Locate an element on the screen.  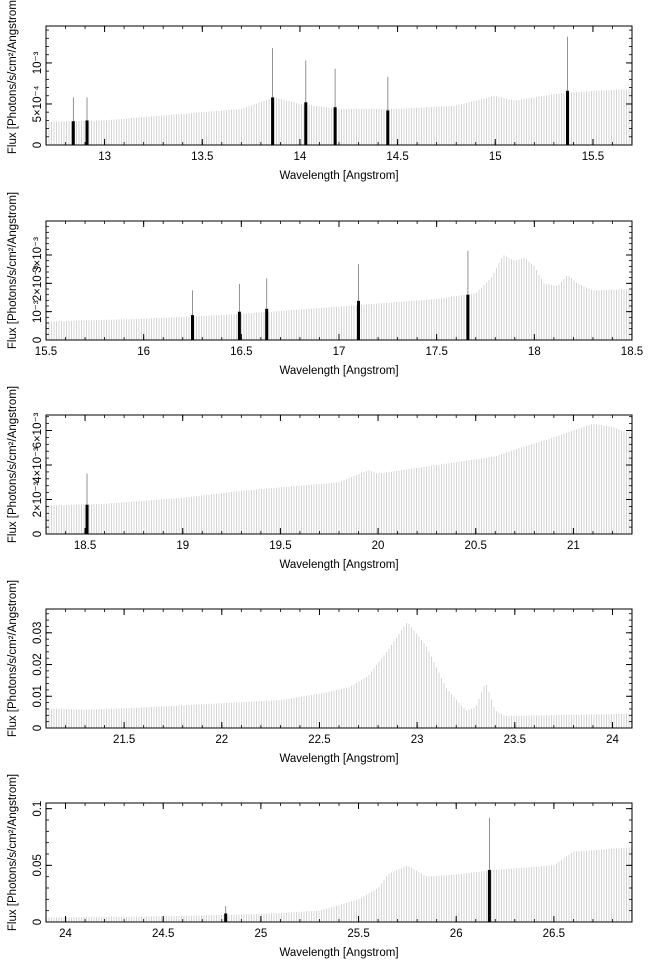
x-tick-label: 17 is located at coordinates (339, 352).